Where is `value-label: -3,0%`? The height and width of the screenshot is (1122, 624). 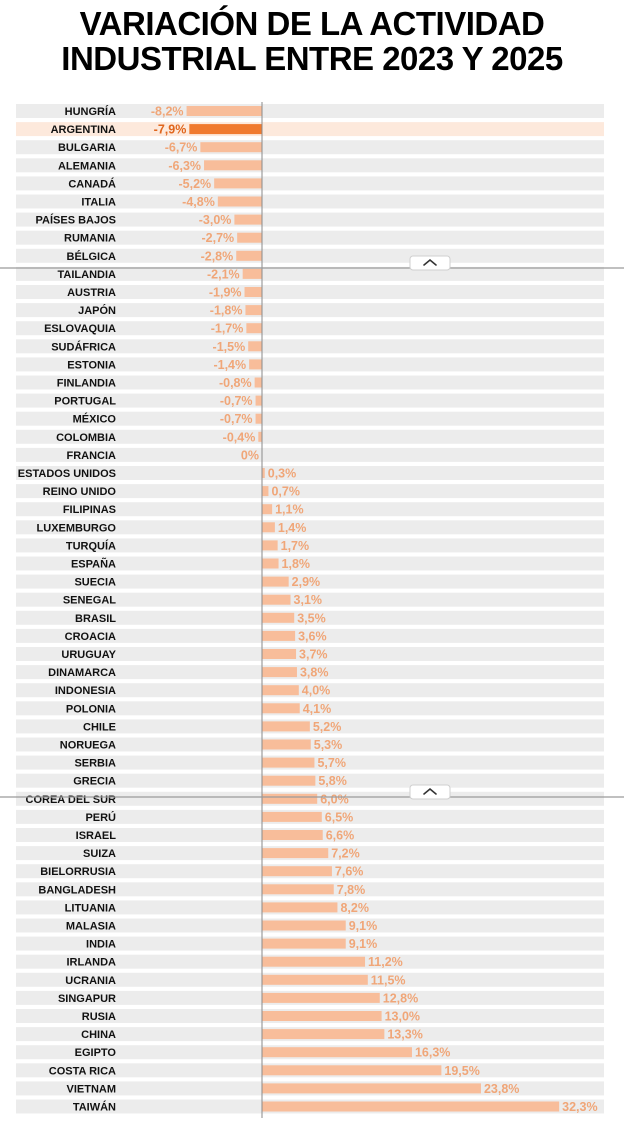
value-label: -3,0% is located at coordinates (215, 220).